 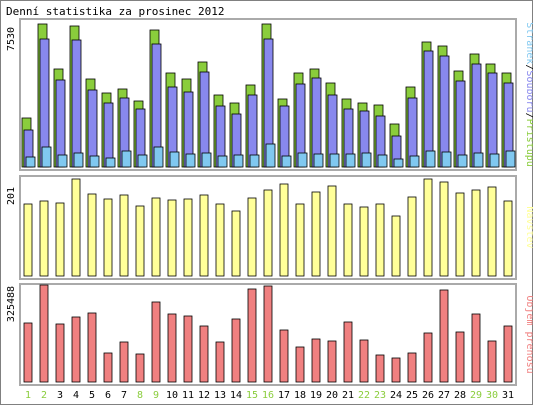 I want to click on day-label: 2, so click(x=44, y=395).